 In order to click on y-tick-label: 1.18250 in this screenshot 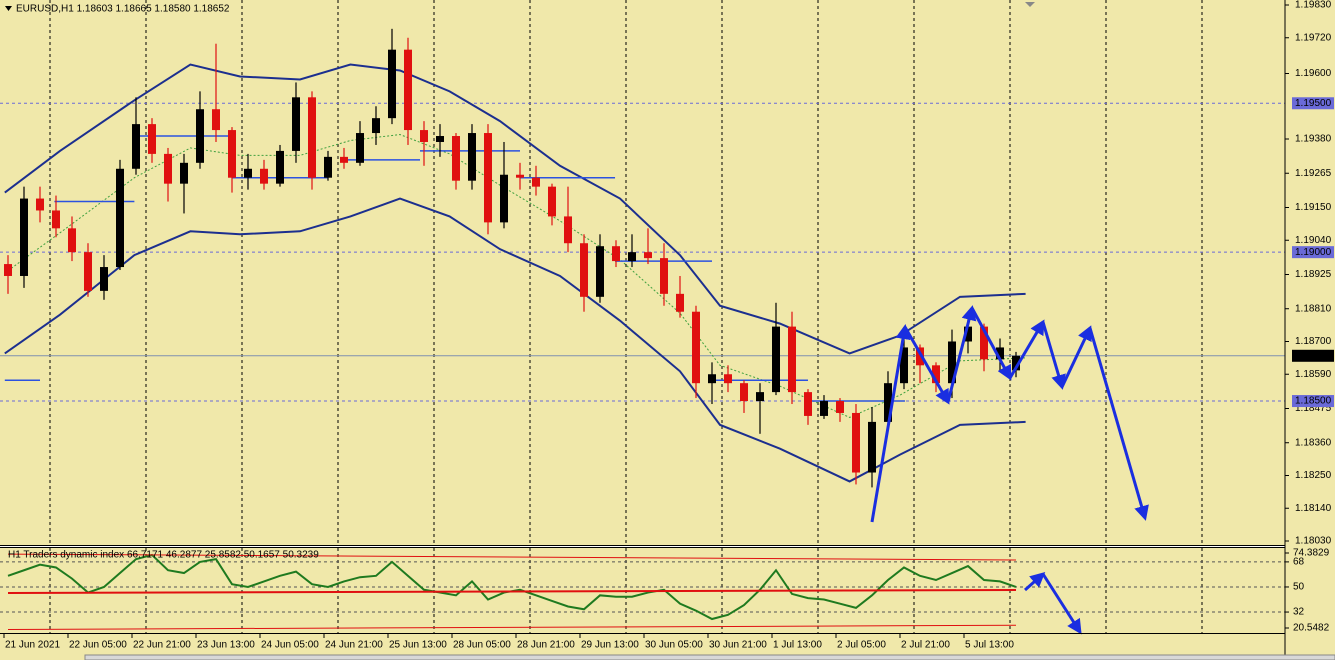, I will do `click(1313, 475)`.